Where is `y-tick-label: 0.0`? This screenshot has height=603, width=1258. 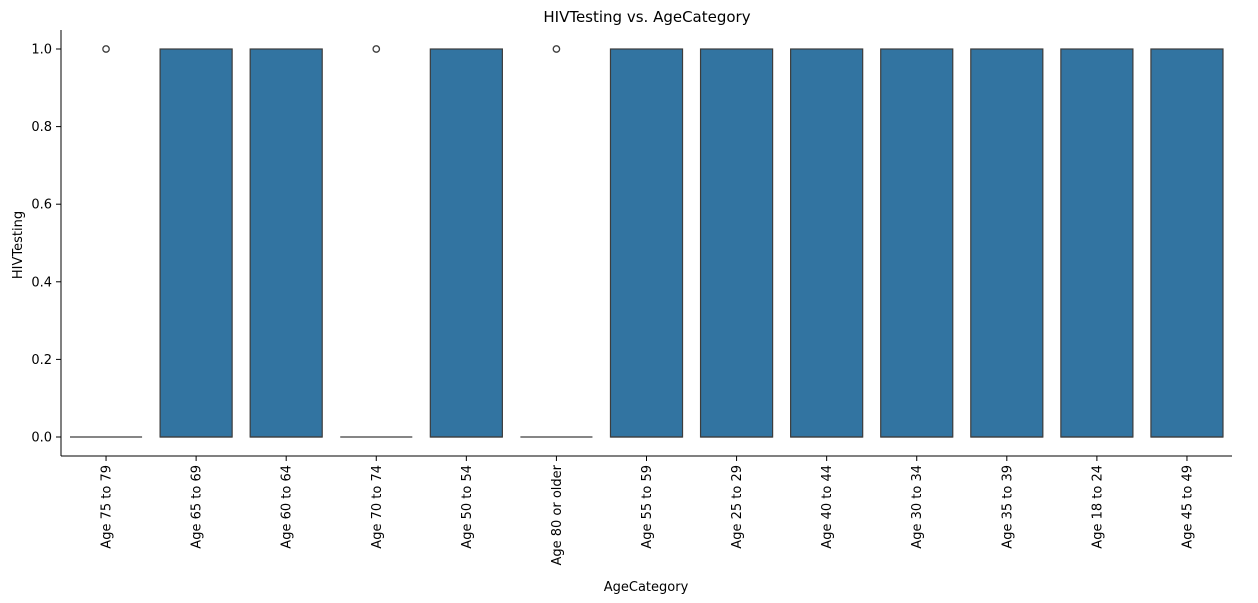
y-tick-label: 0.0 is located at coordinates (41, 438).